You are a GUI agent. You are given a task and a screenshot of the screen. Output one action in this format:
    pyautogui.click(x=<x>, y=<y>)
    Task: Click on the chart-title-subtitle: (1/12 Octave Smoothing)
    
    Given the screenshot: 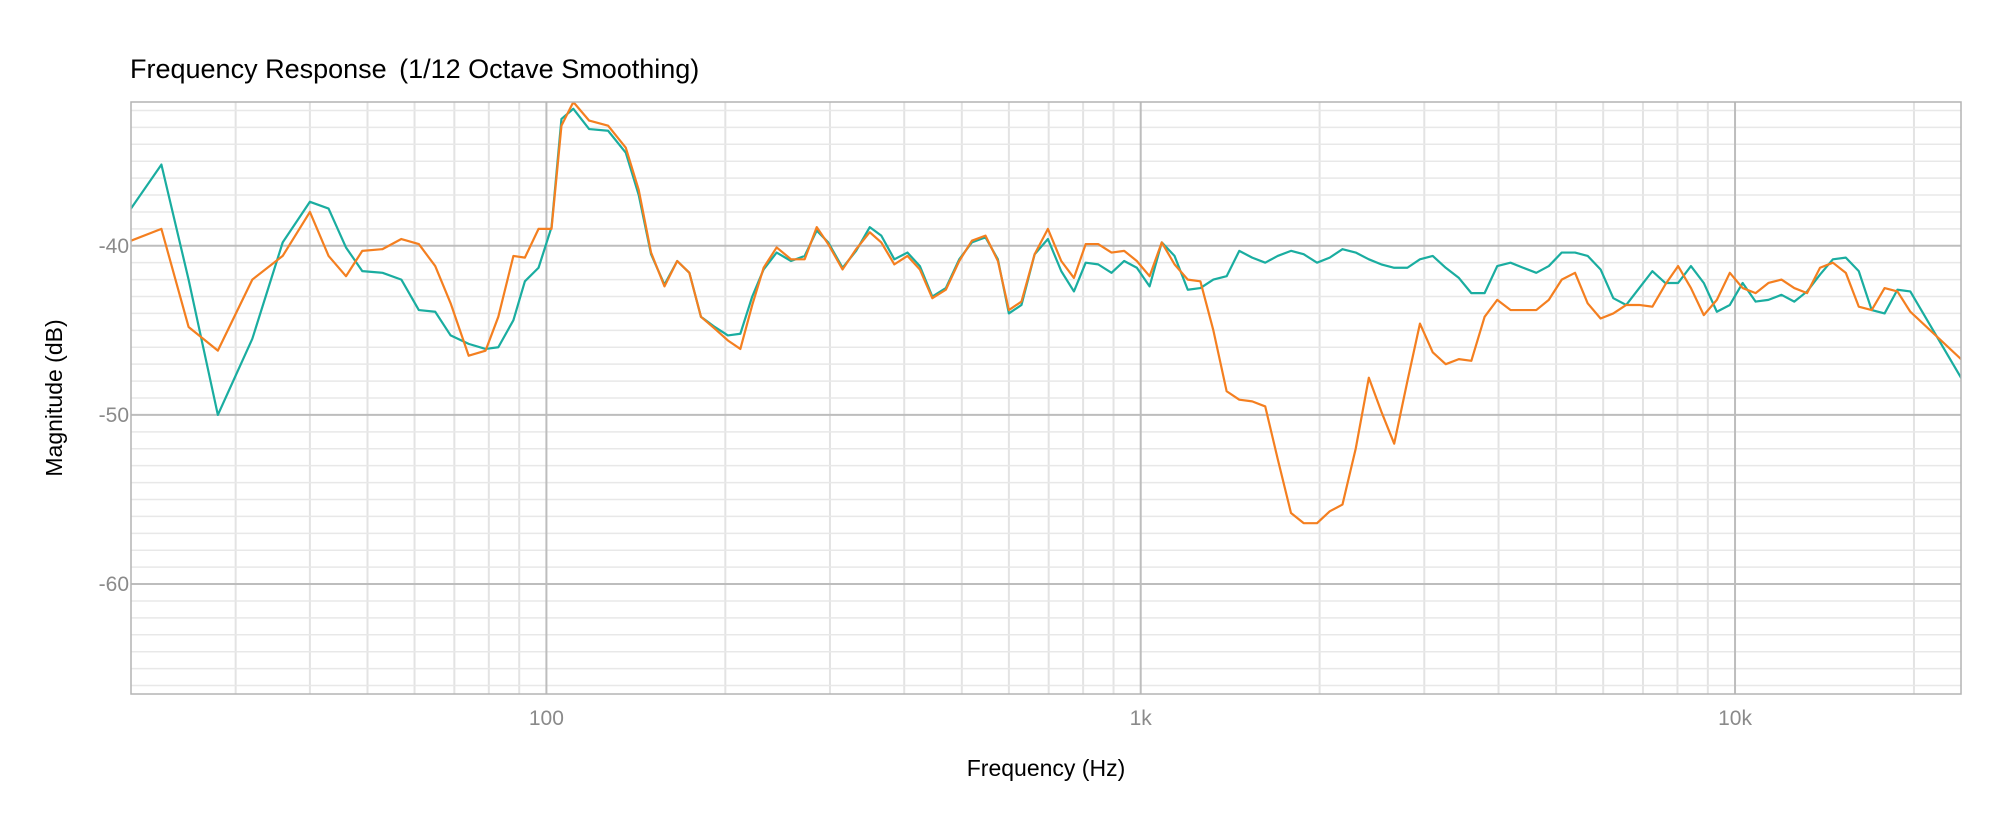 What is the action you would take?
    pyautogui.click(x=549, y=69)
    